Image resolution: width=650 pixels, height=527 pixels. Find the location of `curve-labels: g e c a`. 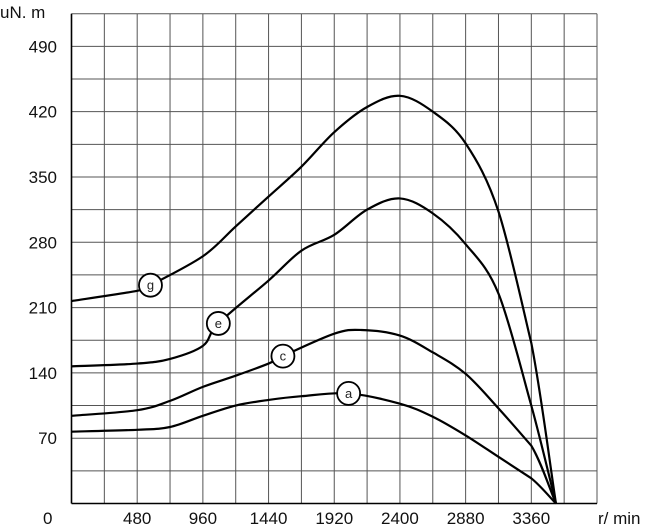

curve-labels: g e c a is located at coordinates (250, 339).